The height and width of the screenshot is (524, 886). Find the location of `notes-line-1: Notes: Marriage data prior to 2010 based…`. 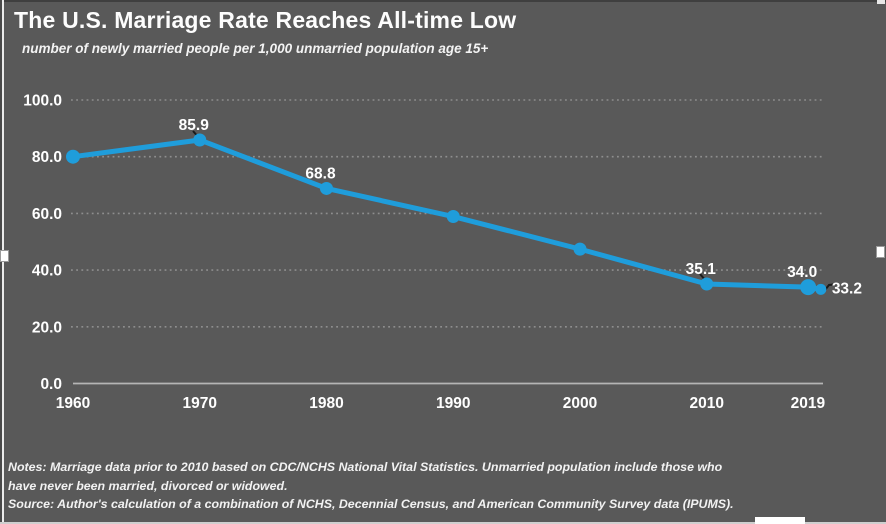

notes-line-1: Notes: Marriage data prior to 2010 based… is located at coordinates (365, 467).